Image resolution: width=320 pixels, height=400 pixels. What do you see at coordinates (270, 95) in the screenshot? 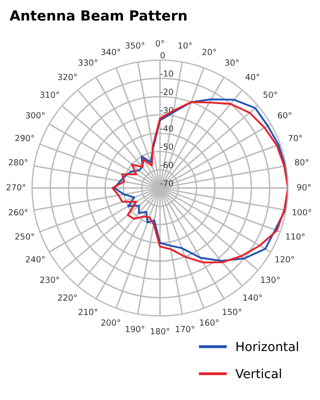
I see `spoke-label: 50°` at bounding box center [270, 95].